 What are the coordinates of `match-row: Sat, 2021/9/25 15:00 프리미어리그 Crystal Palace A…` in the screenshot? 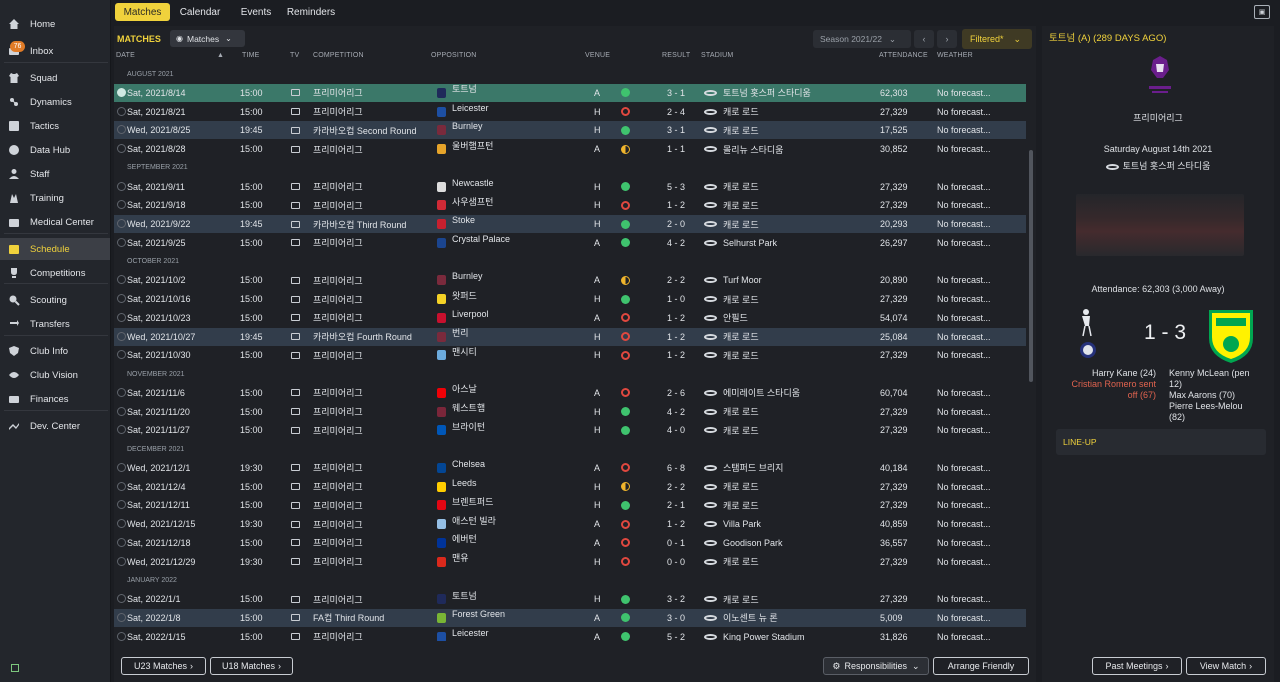 It's located at (570, 243).